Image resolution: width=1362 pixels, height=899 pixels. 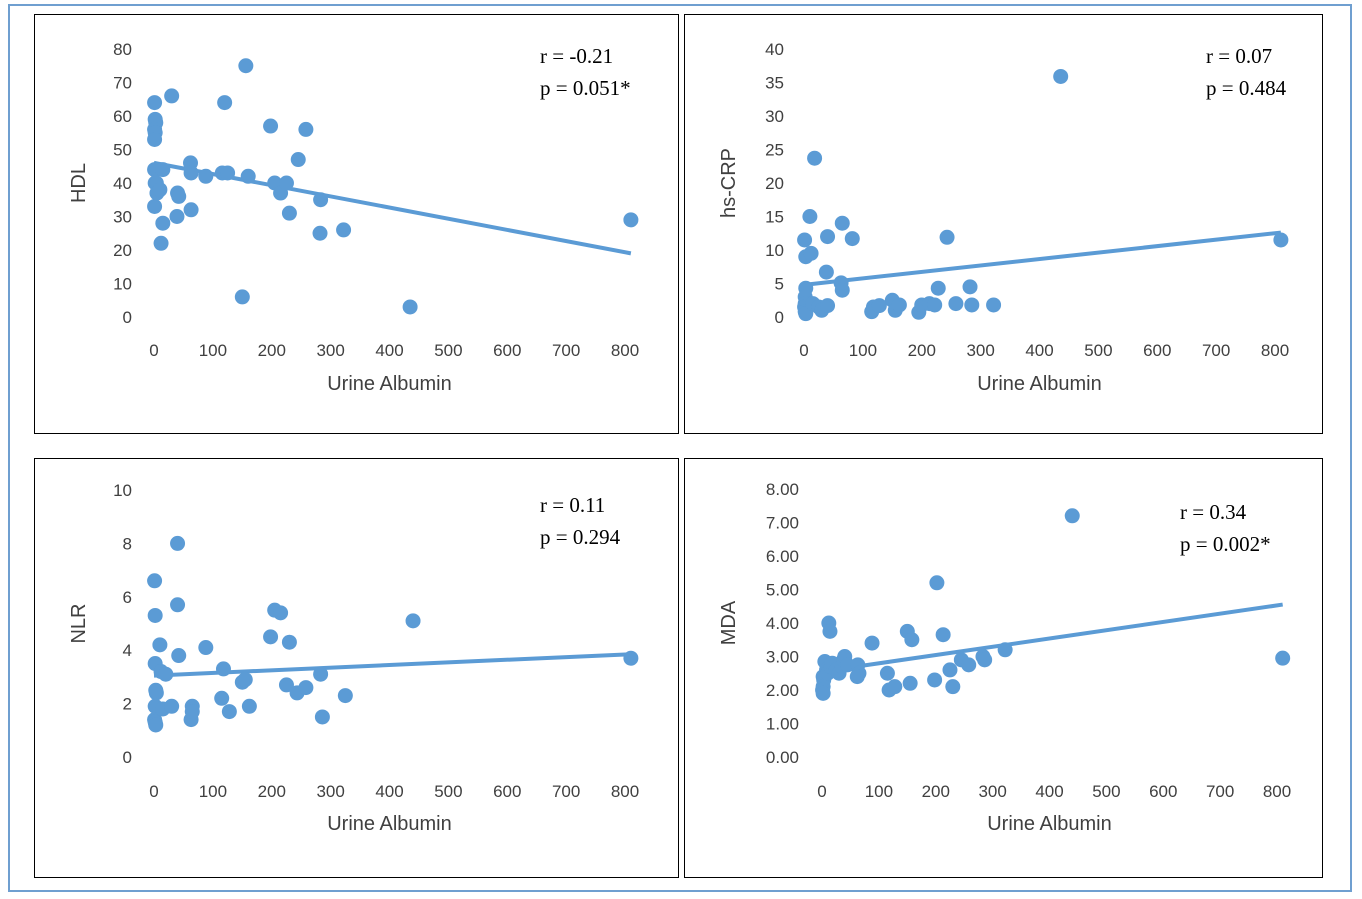 I want to click on y-tick-label: 5.00, so click(x=782, y=590).